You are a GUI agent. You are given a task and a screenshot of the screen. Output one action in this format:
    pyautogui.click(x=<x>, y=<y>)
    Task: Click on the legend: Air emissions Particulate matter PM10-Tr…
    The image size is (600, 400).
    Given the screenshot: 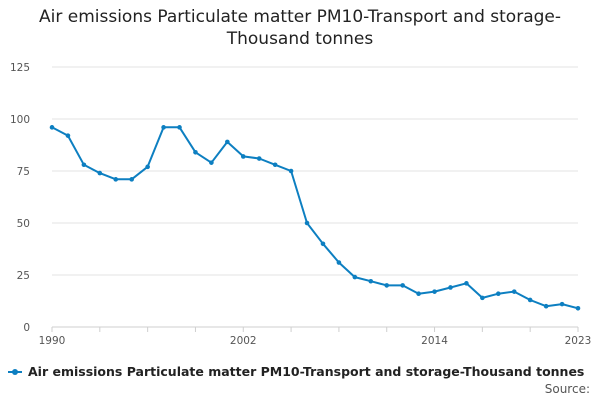 What is the action you would take?
    pyautogui.click(x=296, y=371)
    